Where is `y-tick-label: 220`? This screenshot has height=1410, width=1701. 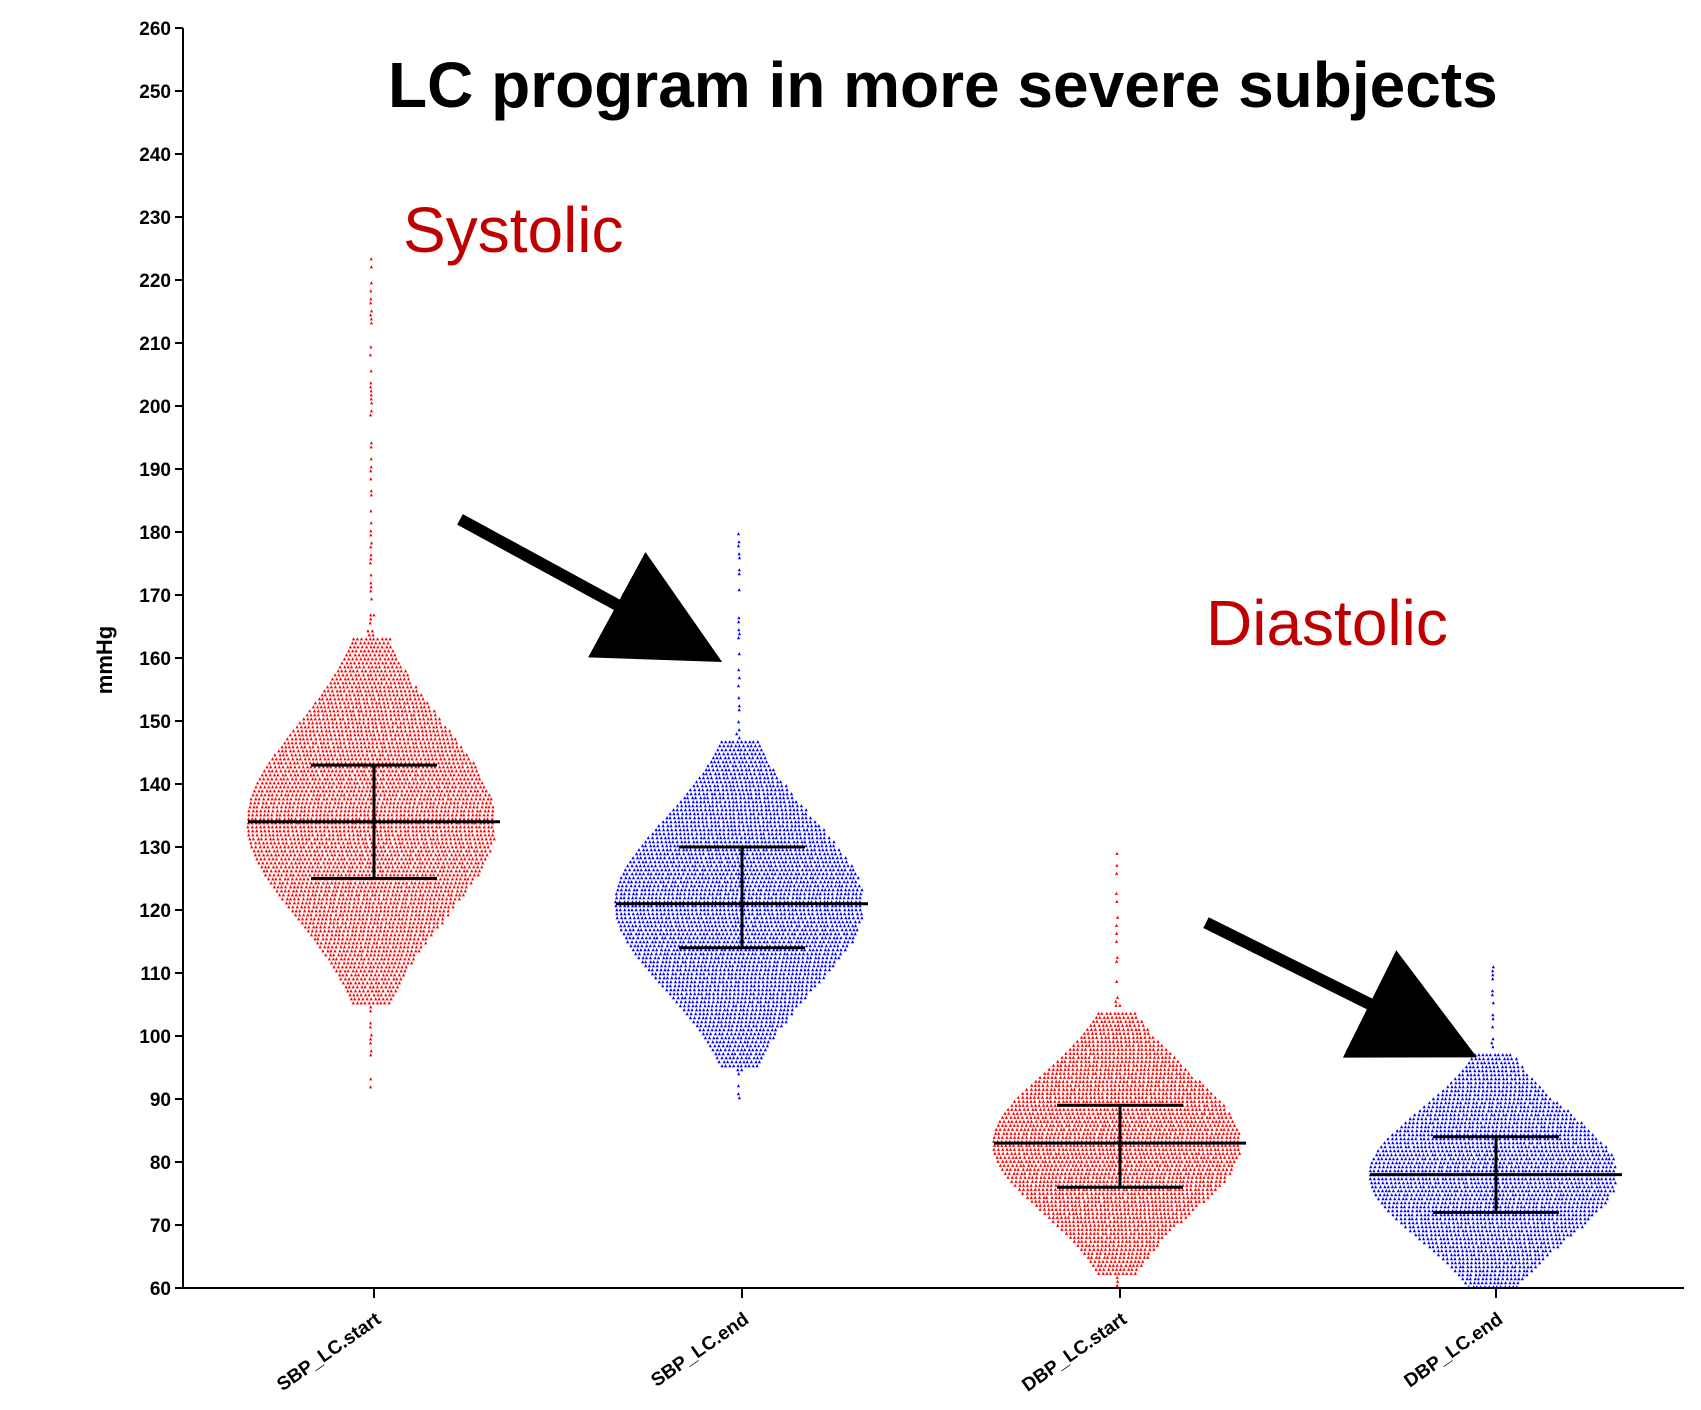
y-tick-label: 220 is located at coordinates (155, 281).